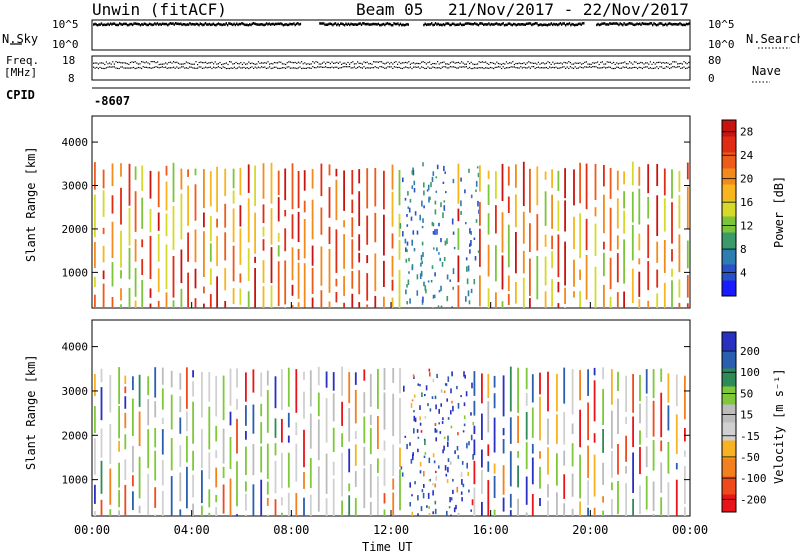  Describe the element at coordinates (729, 449) in the screenshot. I see `velocity-colorbar-swatch` at that location.